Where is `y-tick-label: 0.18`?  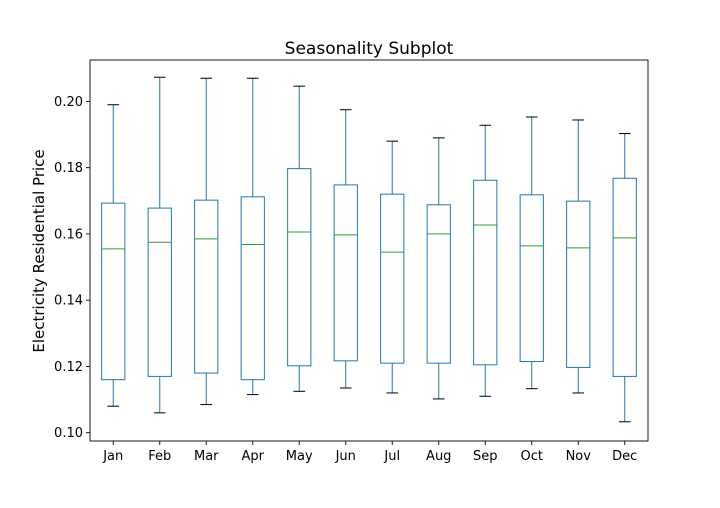
y-tick-label: 0.18 is located at coordinates (68, 168).